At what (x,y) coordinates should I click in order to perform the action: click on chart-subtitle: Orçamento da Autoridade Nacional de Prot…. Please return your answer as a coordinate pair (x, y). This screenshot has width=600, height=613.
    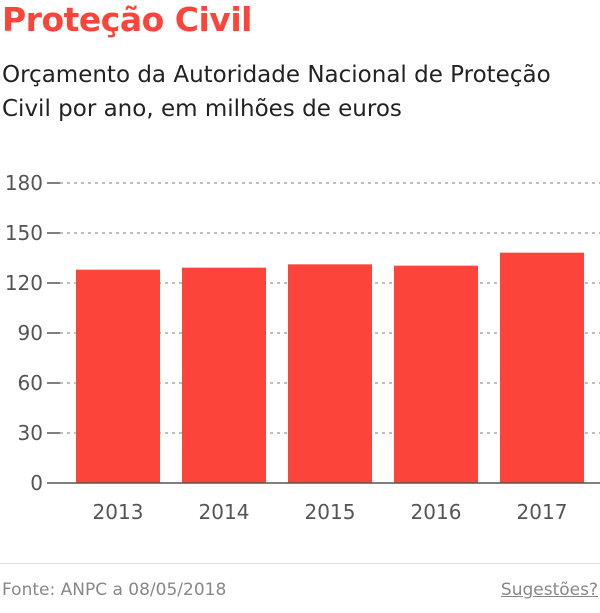
    Looking at the image, I should click on (276, 92).